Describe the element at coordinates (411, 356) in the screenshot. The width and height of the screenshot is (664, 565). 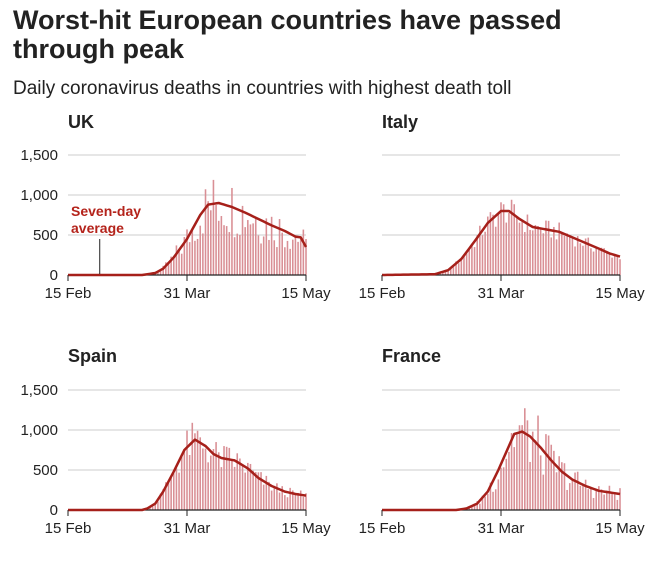
I see `panel-title: France` at that location.